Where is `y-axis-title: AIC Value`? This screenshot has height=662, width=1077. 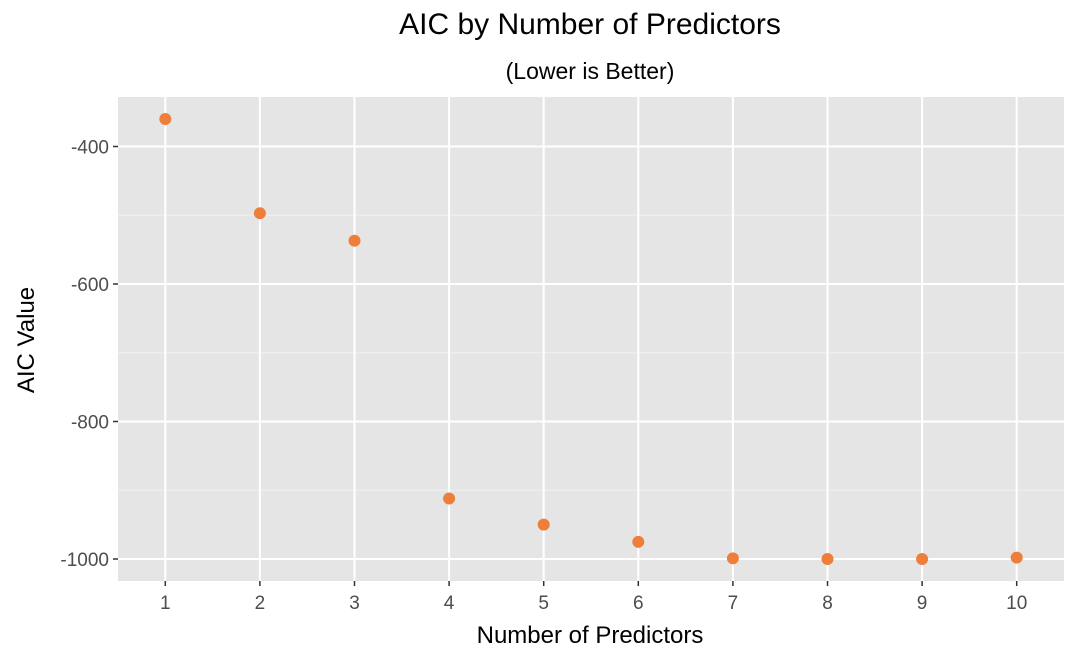
y-axis-title: AIC Value is located at coordinates (26, 340).